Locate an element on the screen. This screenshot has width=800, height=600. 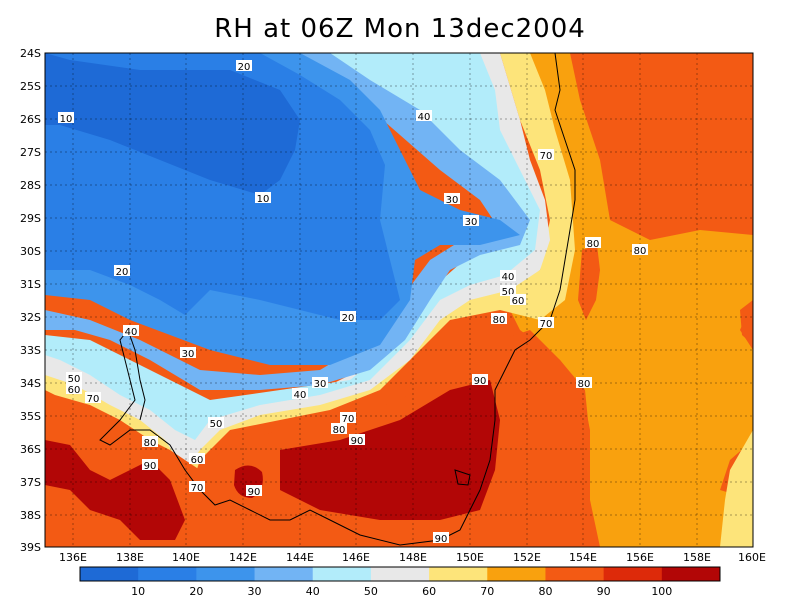
colorbar-label: 90 is located at coordinates (604, 591).